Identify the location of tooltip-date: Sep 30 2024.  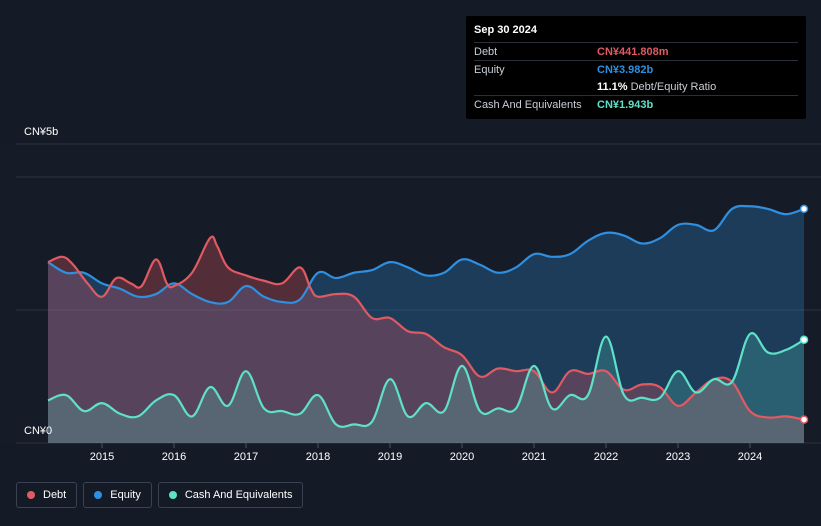
(505, 30).